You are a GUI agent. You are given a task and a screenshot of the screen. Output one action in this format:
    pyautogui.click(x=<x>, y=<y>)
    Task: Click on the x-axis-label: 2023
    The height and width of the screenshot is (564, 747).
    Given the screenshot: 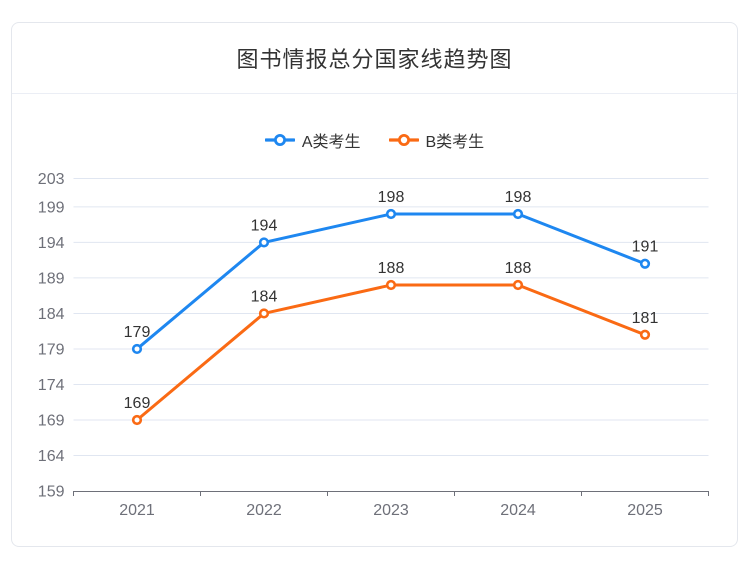 What is the action you would take?
    pyautogui.click(x=391, y=510)
    